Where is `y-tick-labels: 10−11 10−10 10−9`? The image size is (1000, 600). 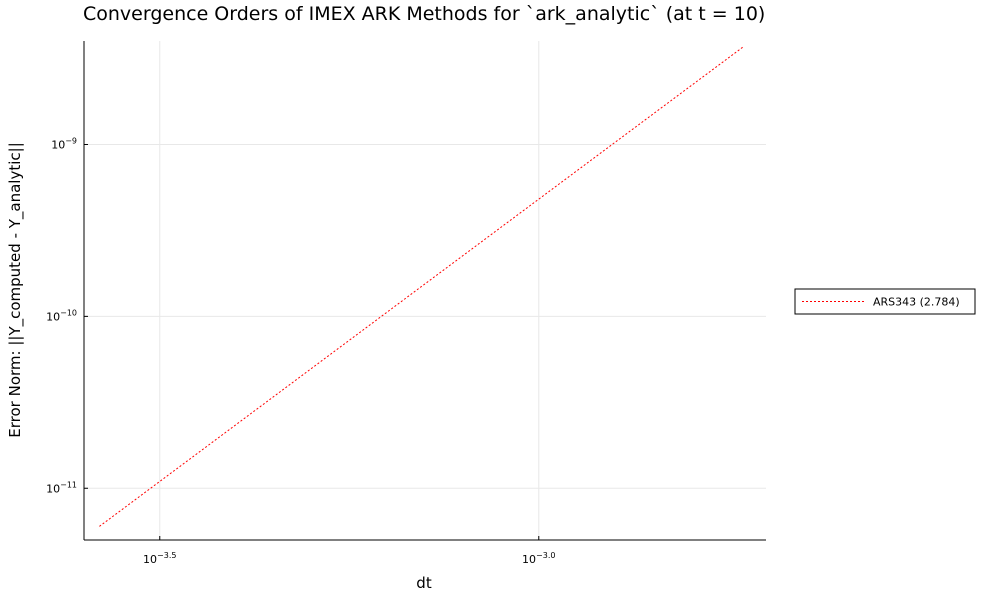 y-tick-labels: 10−11 10−10 10−9 is located at coordinates (67, 315).